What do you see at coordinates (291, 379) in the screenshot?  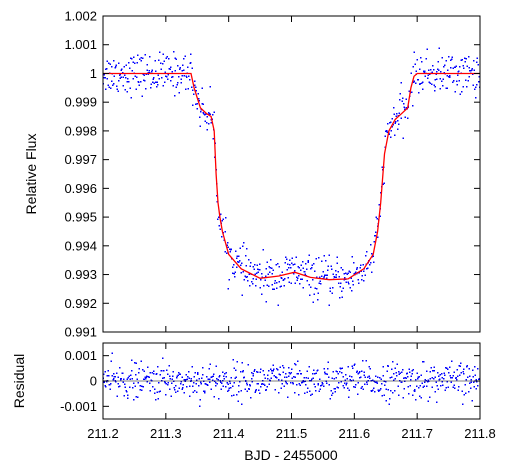 I see `residual-data-points` at bounding box center [291, 379].